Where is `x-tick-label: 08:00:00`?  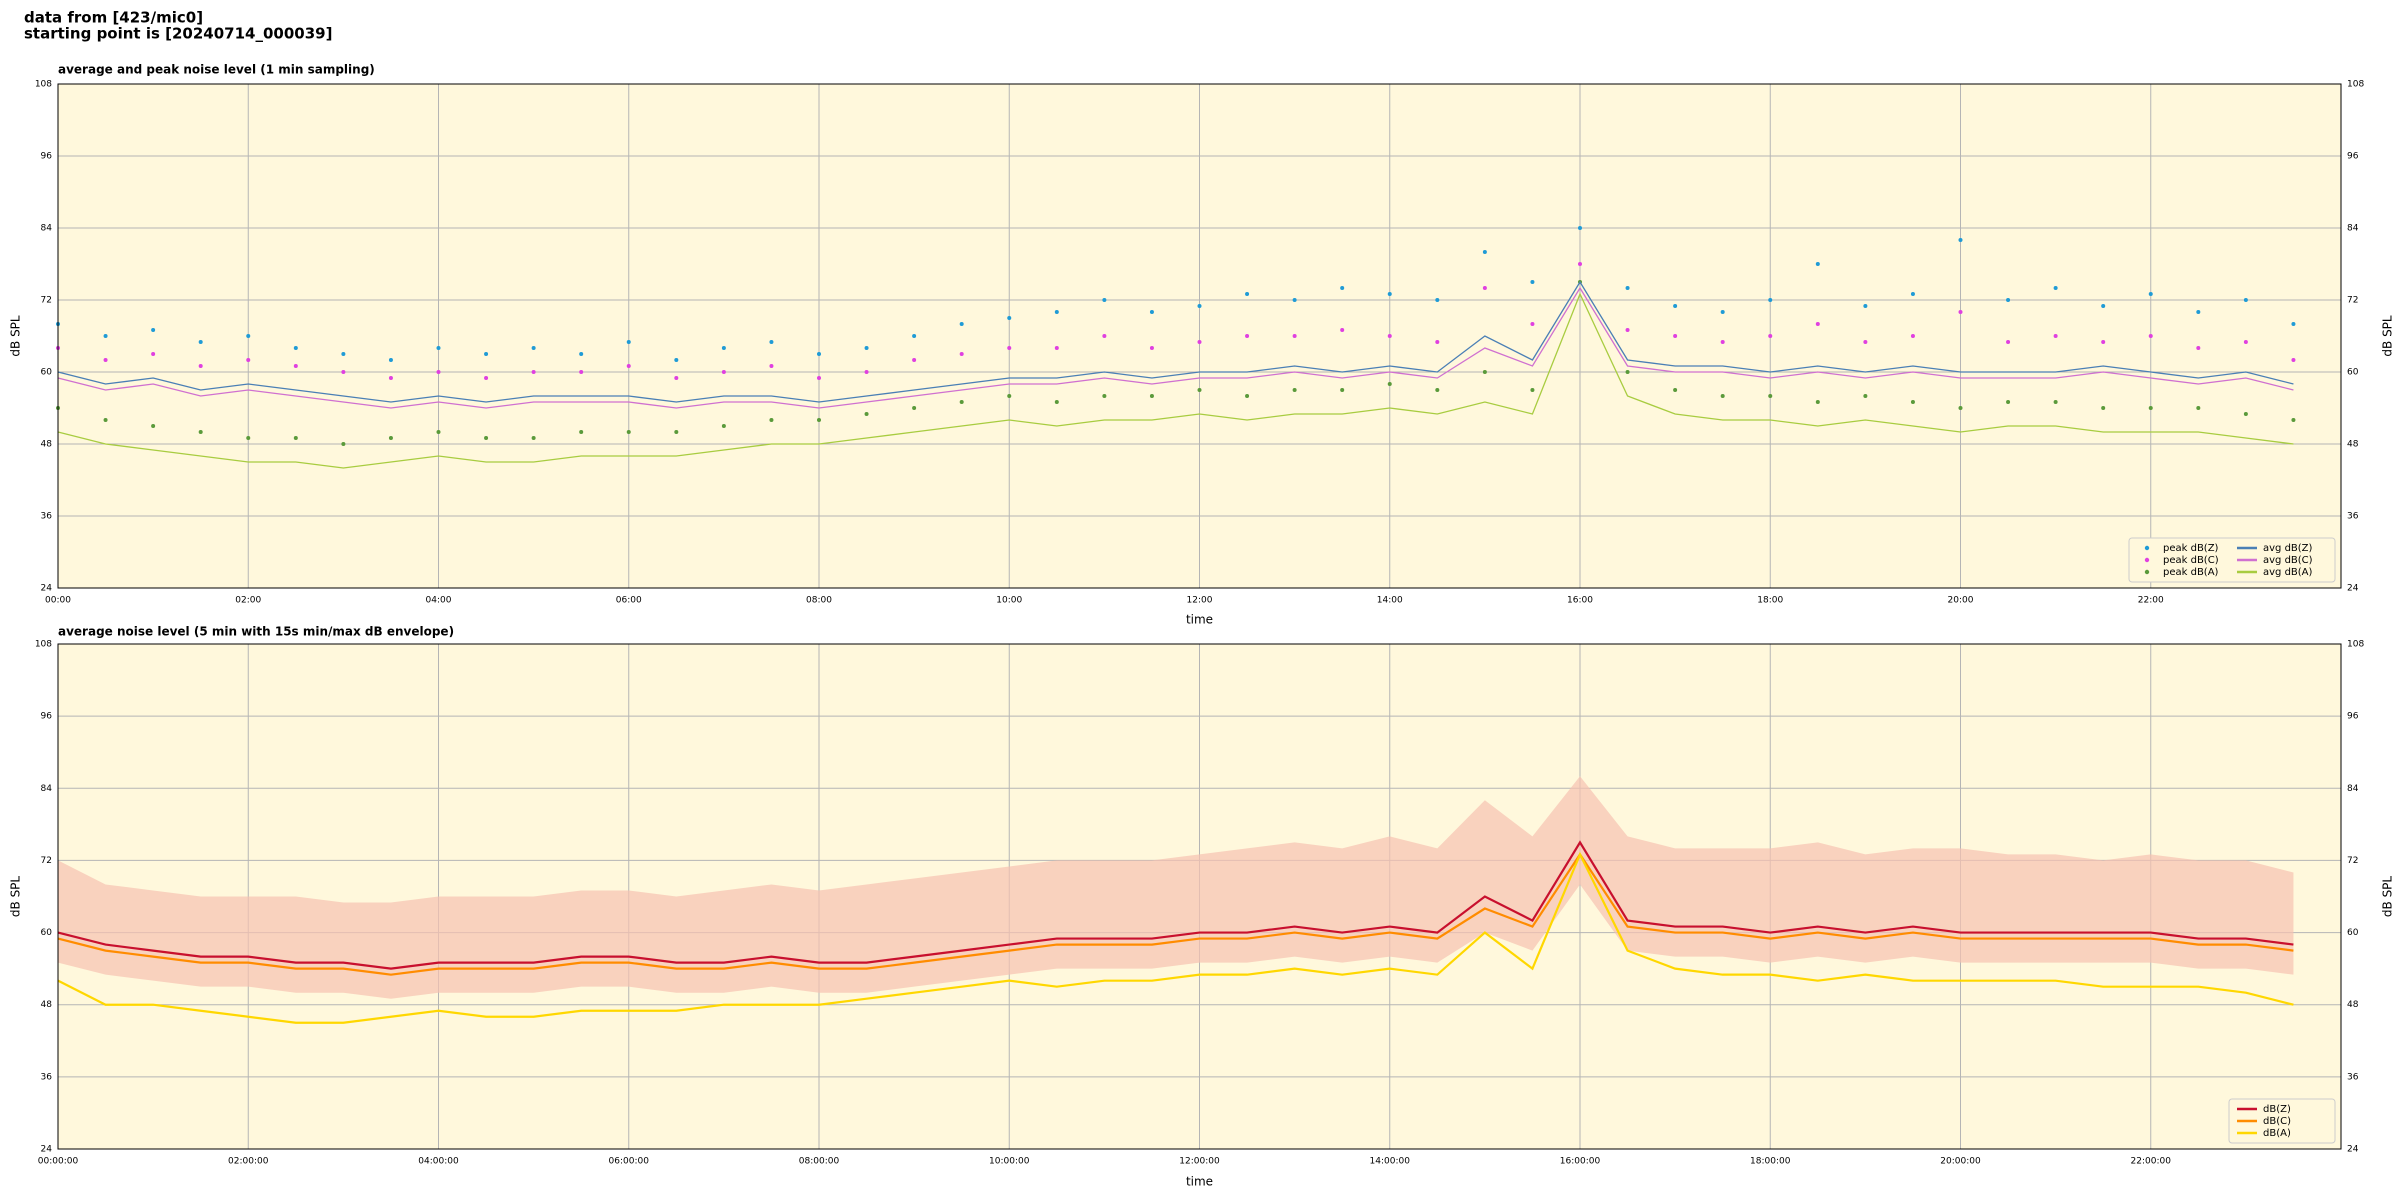 x-tick-label: 08:00:00 is located at coordinates (819, 1162).